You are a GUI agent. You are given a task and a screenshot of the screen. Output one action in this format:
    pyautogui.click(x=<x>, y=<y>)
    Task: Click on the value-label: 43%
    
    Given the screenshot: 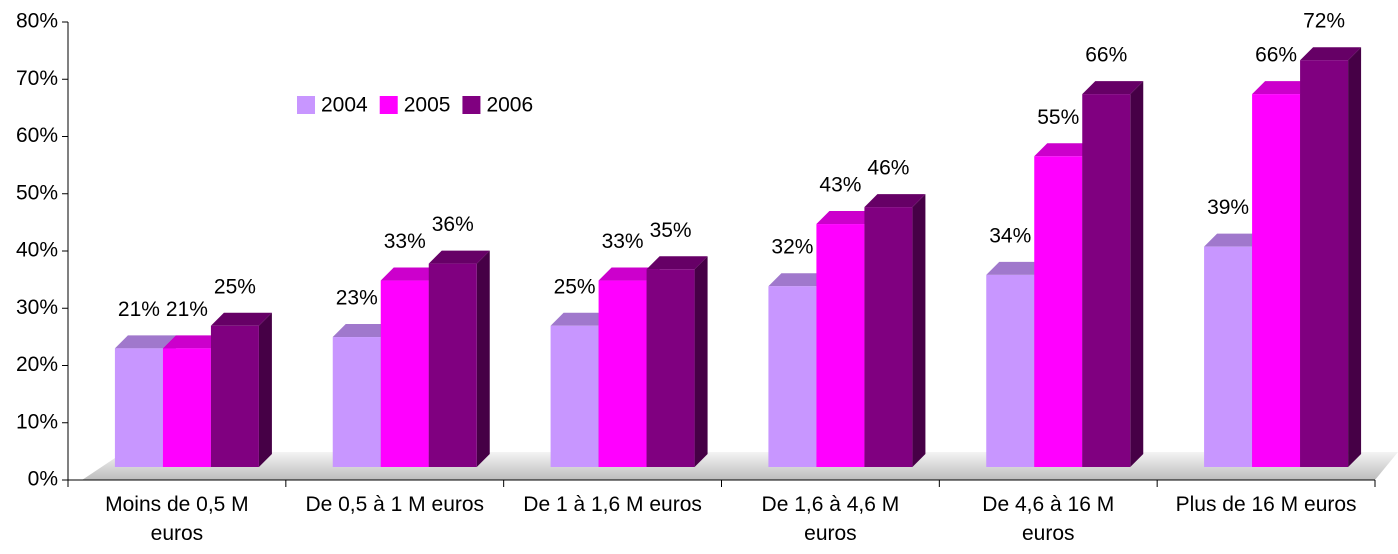 What is the action you would take?
    pyautogui.click(x=840, y=185)
    